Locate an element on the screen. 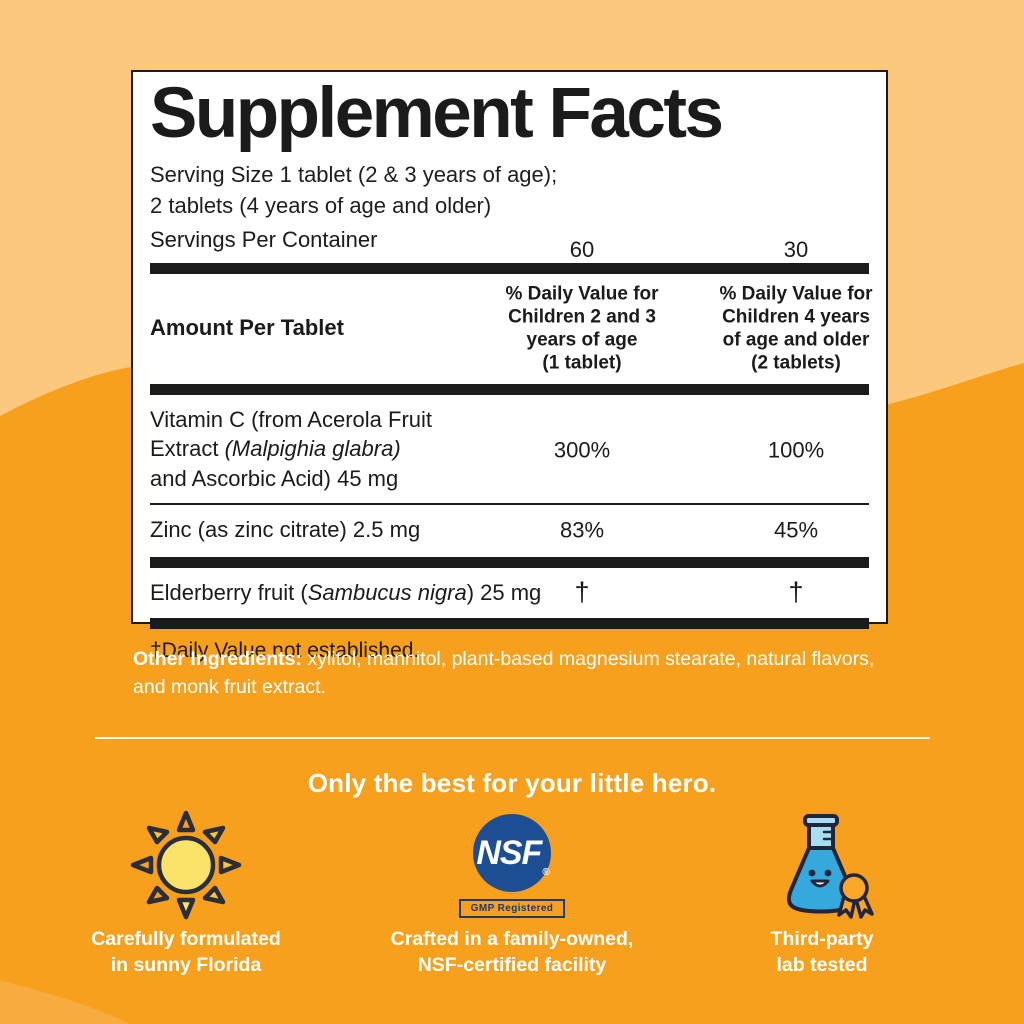  feature-caption: Carefully formulated in sunny Florida is located at coordinates (186, 952).